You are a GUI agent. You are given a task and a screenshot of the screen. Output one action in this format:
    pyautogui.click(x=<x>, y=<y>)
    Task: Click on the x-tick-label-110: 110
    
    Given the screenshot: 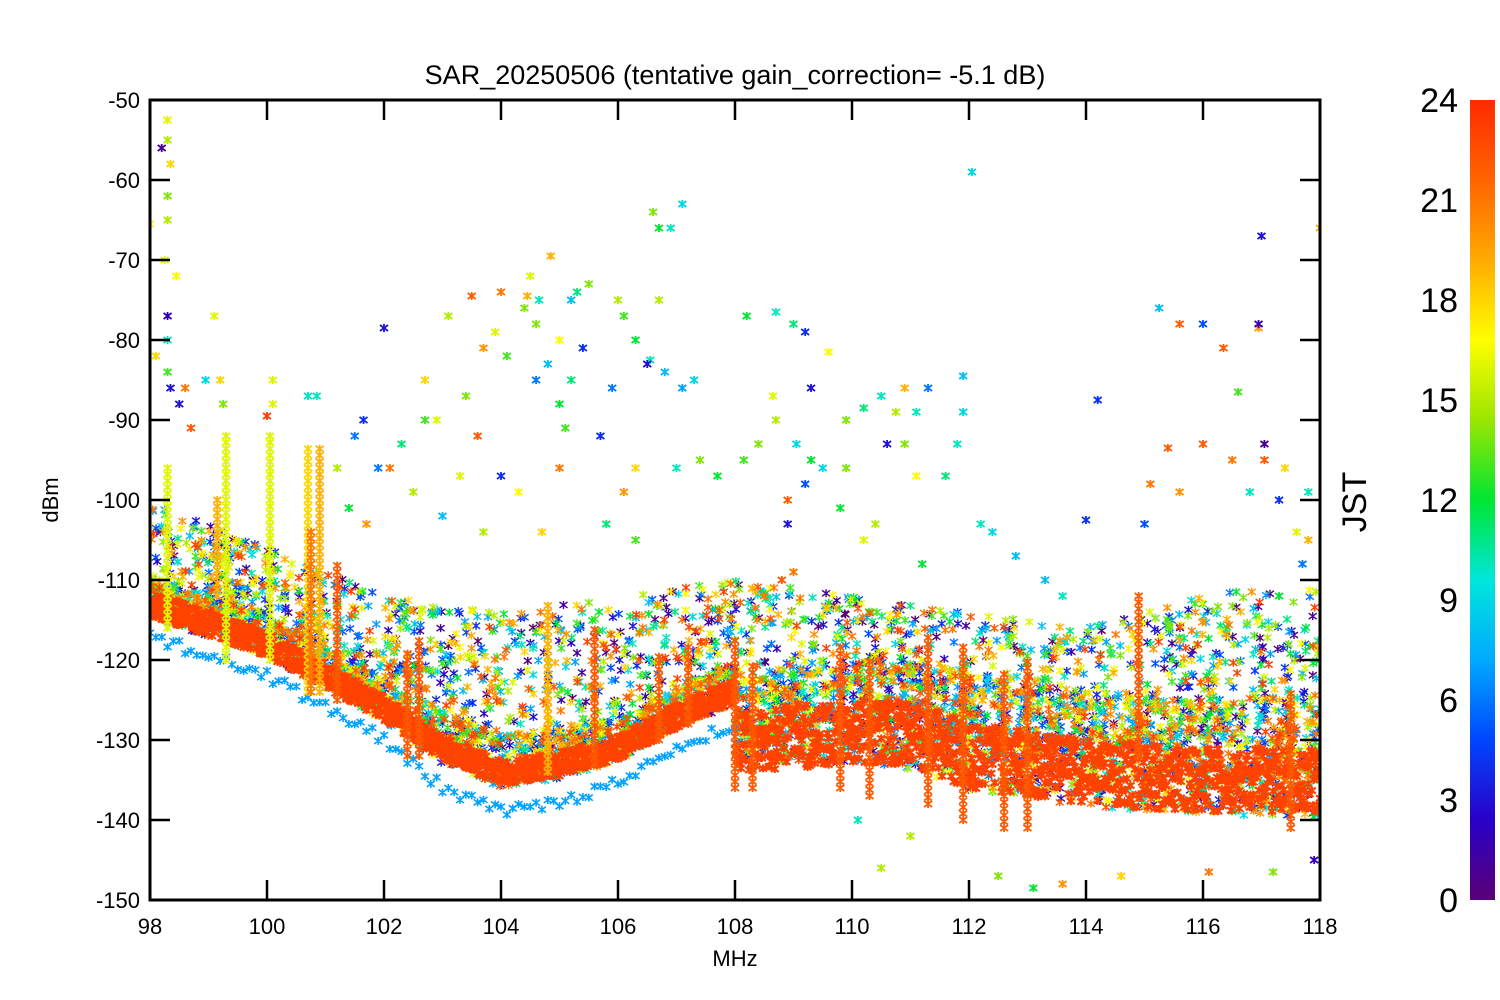 What is the action you would take?
    pyautogui.click(x=851, y=926)
    